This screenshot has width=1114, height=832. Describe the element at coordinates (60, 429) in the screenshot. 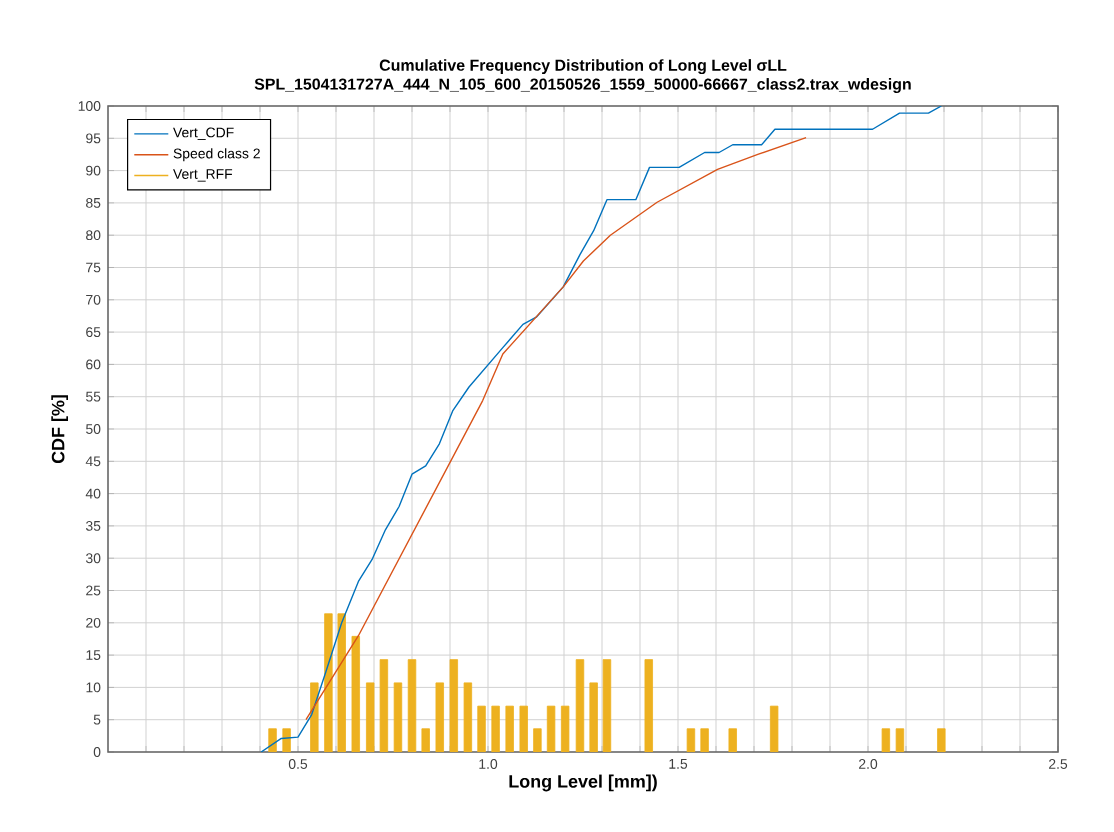

I see `y-axis-title: CDF [%]` at that location.